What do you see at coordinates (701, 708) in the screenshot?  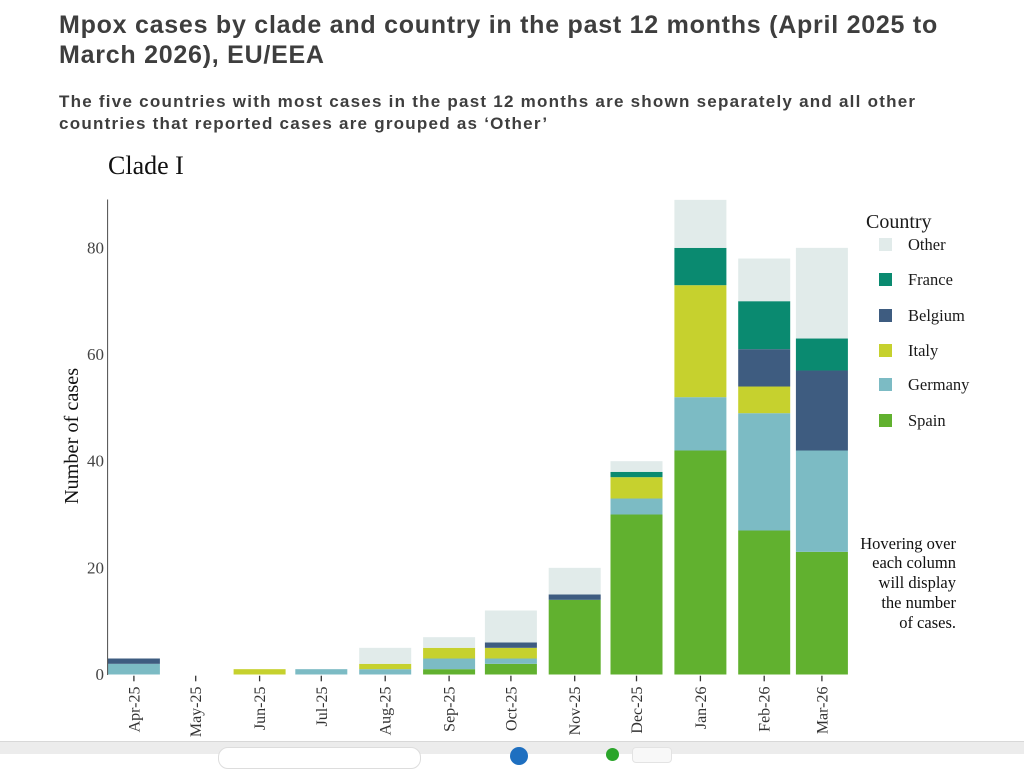 I see `svg-text: Jan-26` at bounding box center [701, 708].